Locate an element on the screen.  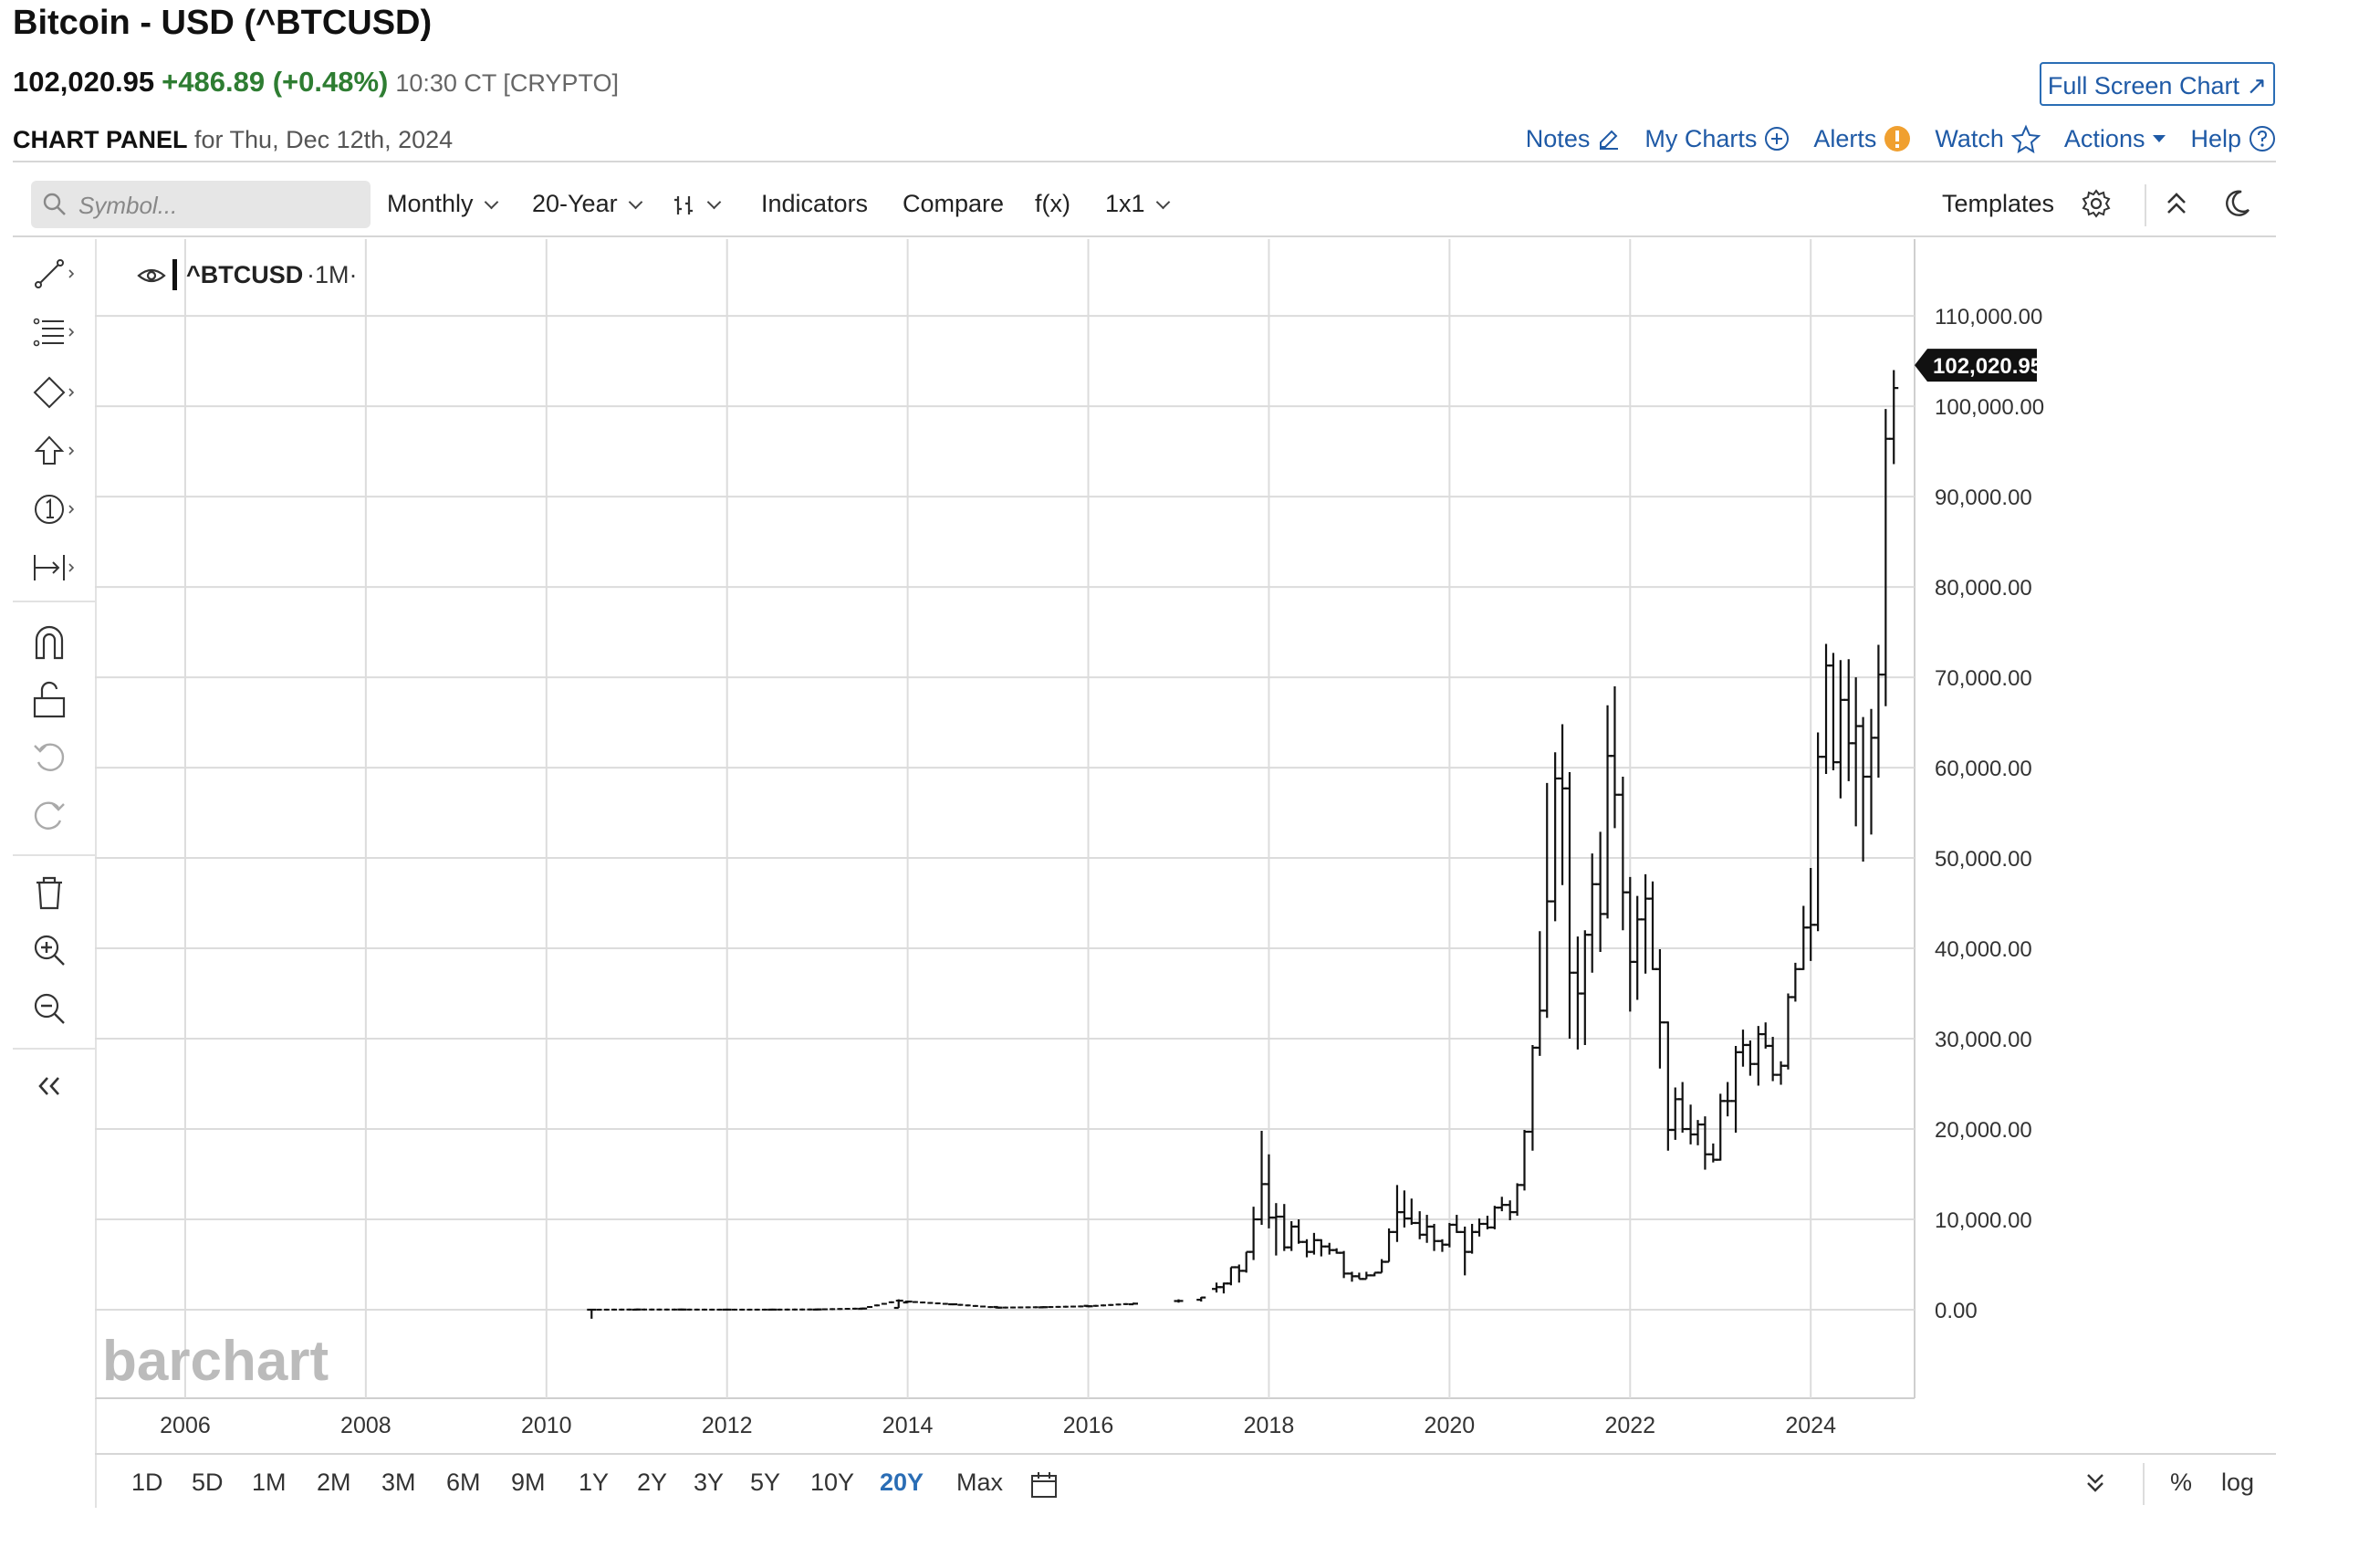
delete-drawings-button is located at coordinates (54, 893).